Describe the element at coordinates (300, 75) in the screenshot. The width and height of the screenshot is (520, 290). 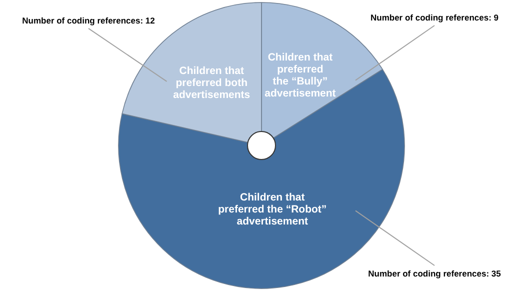
I see `slice-label: Children that preferred the “Bully” advertisement` at that location.